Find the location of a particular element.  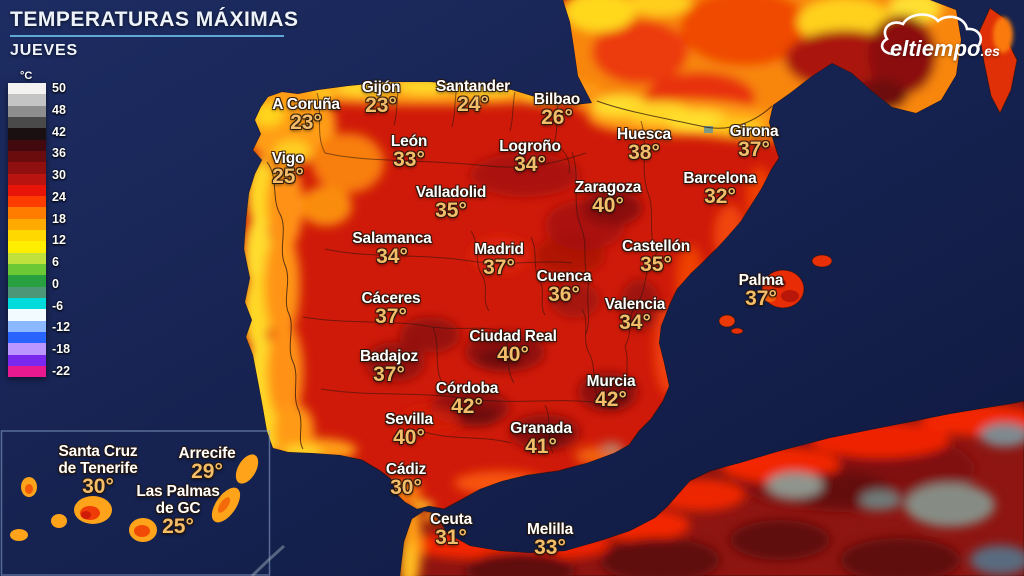

city-name: Palma is located at coordinates (761, 280).